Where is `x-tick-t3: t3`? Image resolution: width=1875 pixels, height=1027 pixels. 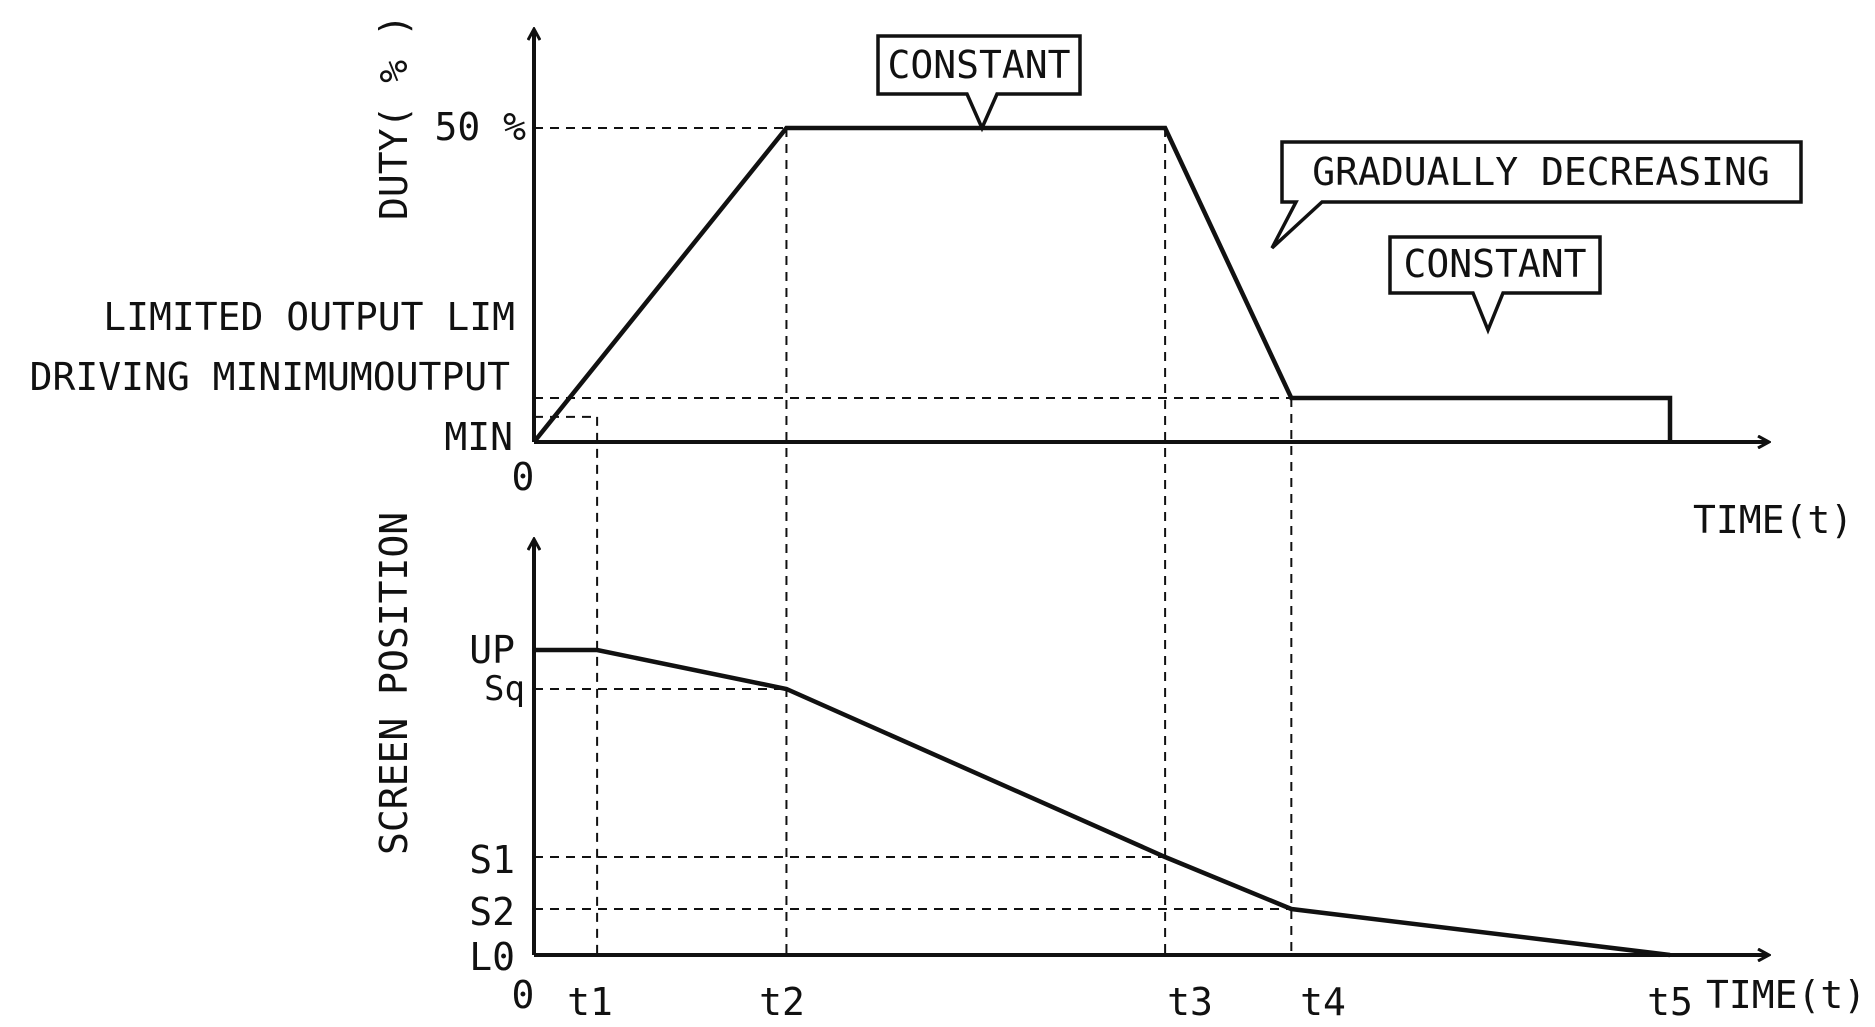
x-tick-t3: t3 is located at coordinates (1190, 1002).